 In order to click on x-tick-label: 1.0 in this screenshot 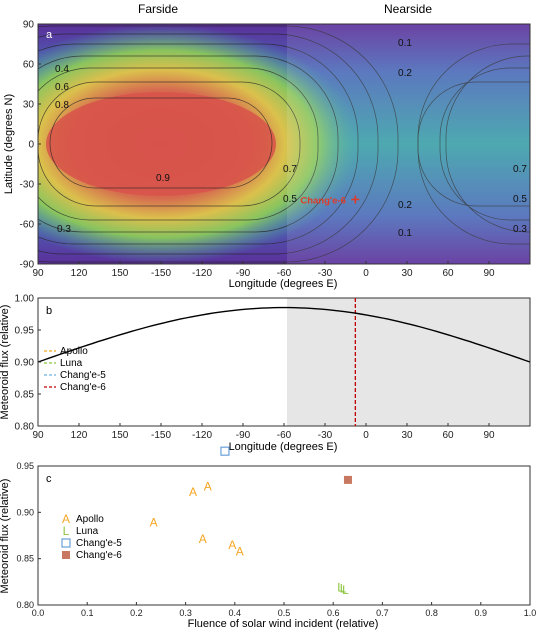, I will do `click(530, 613)`.